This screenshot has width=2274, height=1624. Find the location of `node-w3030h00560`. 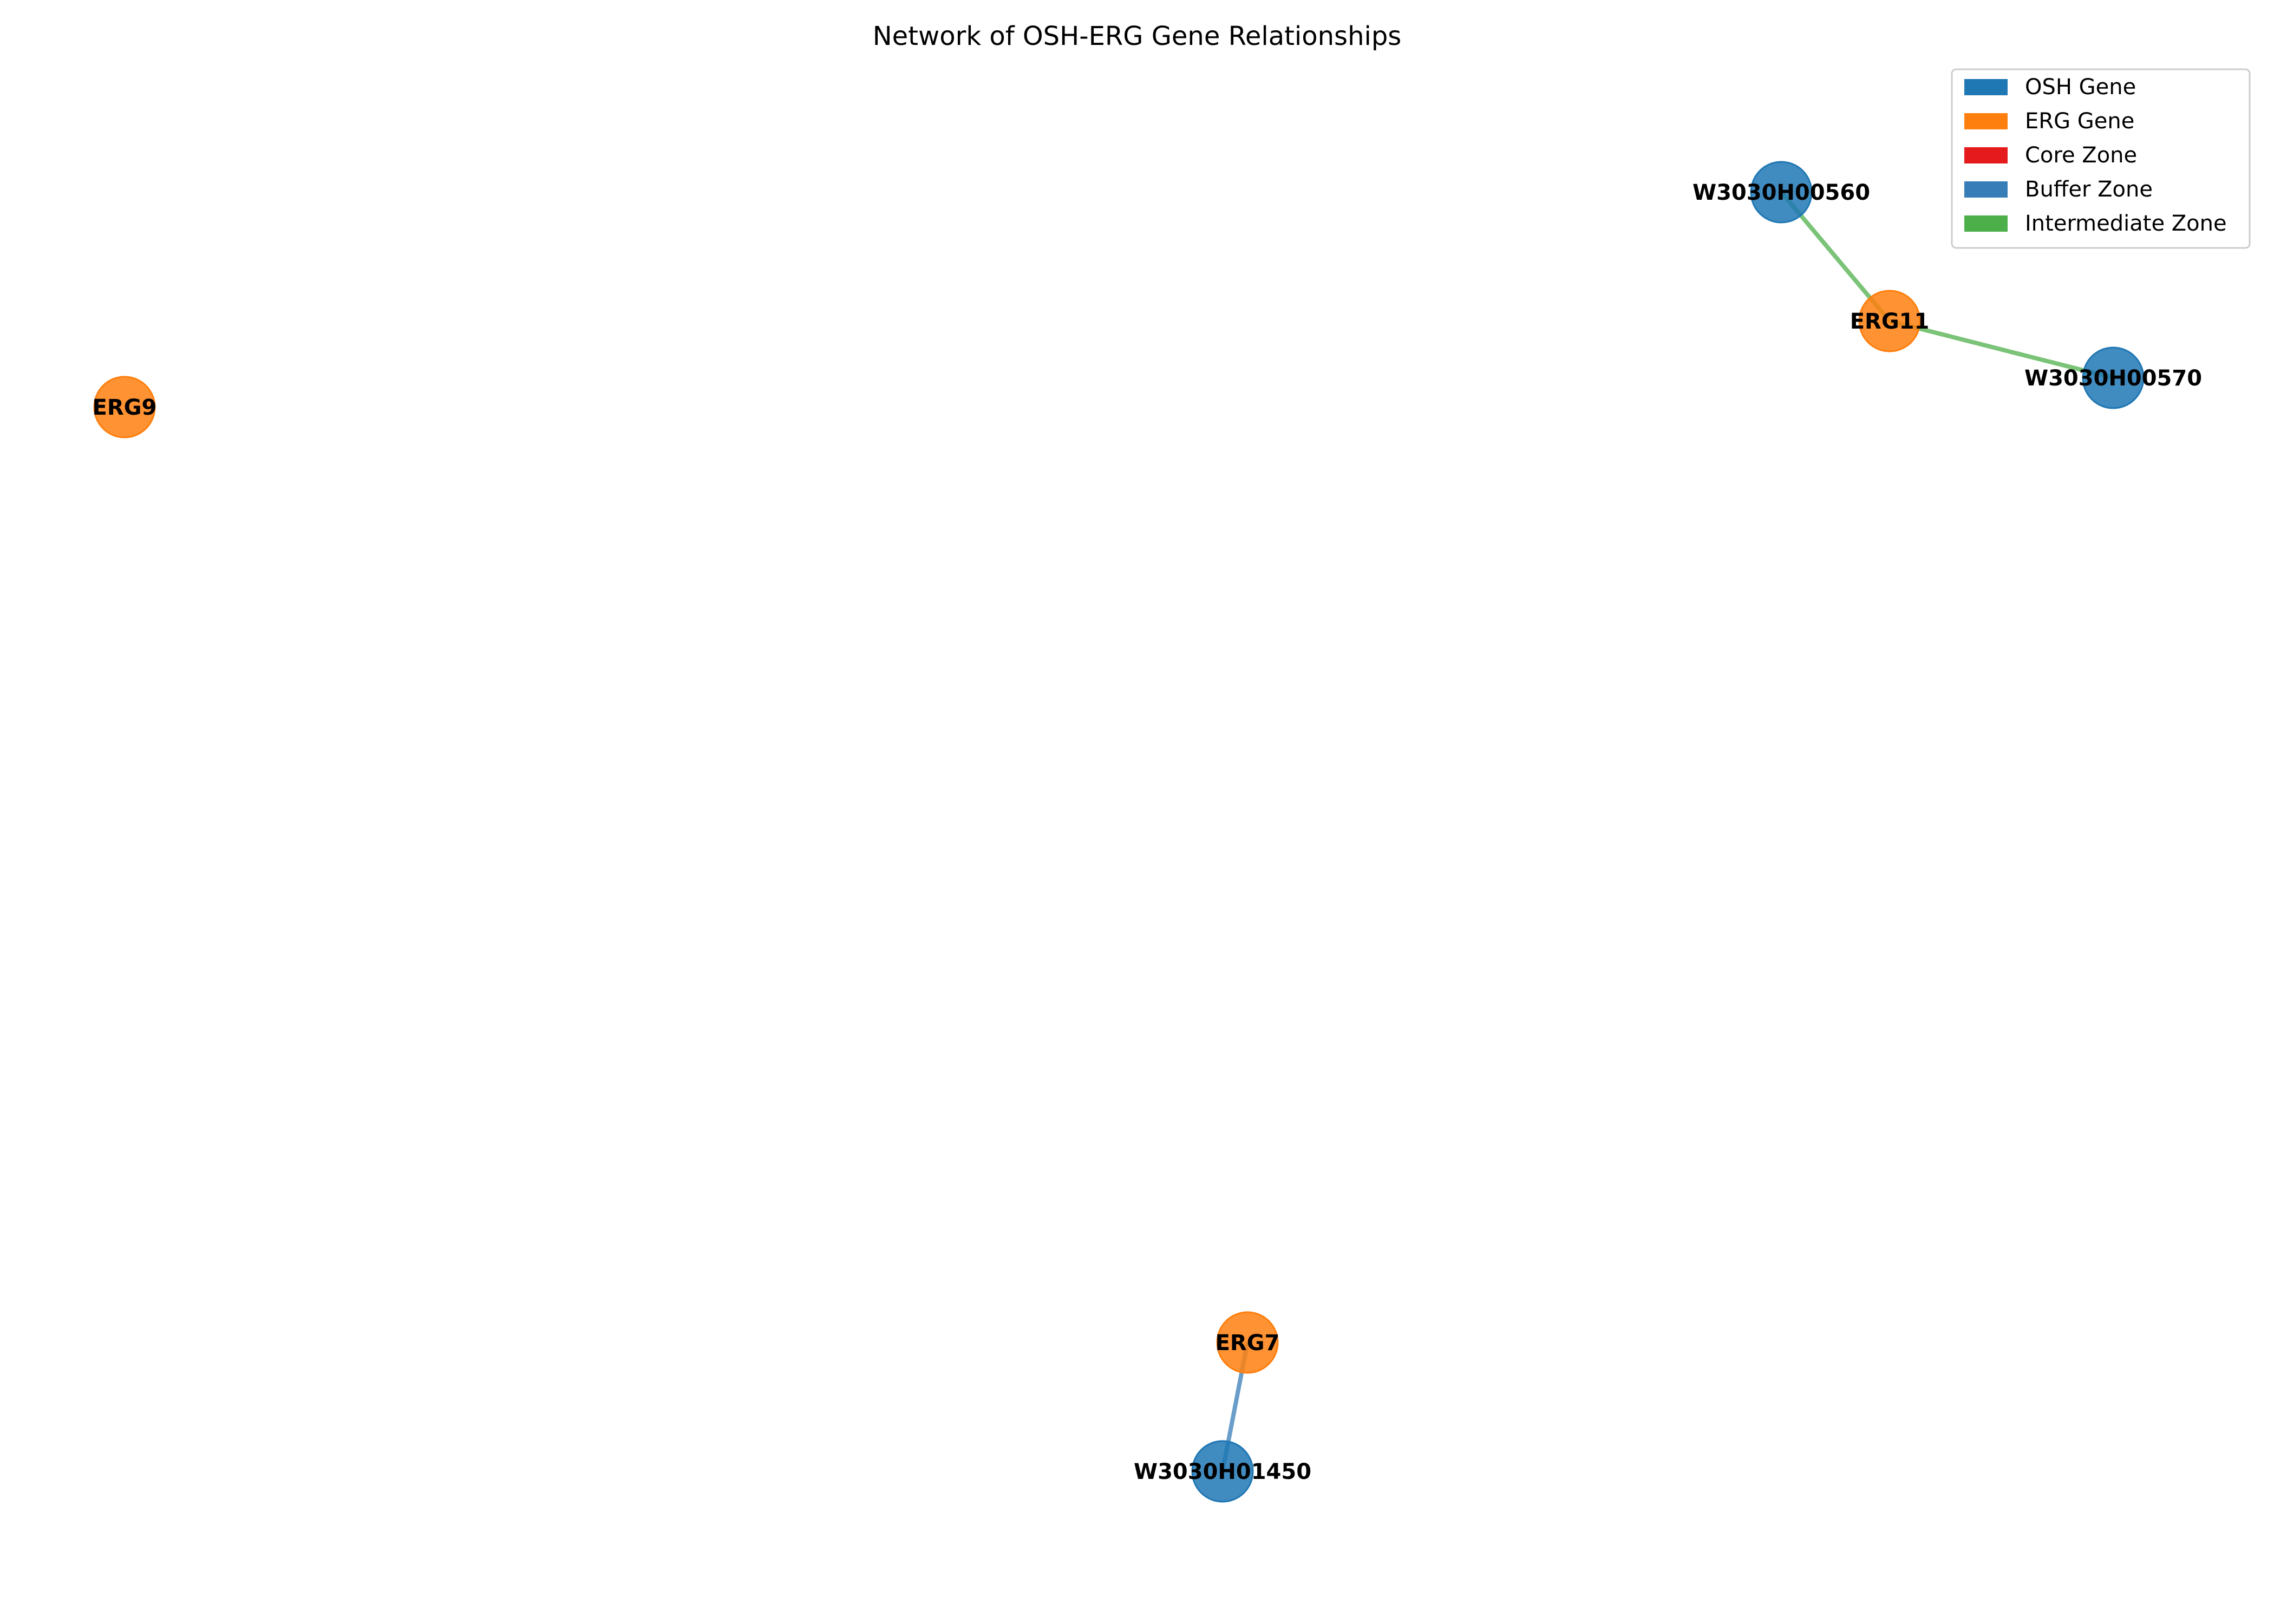

node-w3030h00560 is located at coordinates (1781, 192).